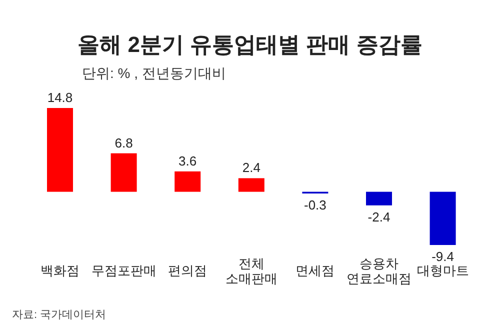 Image resolution: width=500 pixels, height=333 pixels. I want to click on text: 자료: 국가데이터처, so click(59, 315).